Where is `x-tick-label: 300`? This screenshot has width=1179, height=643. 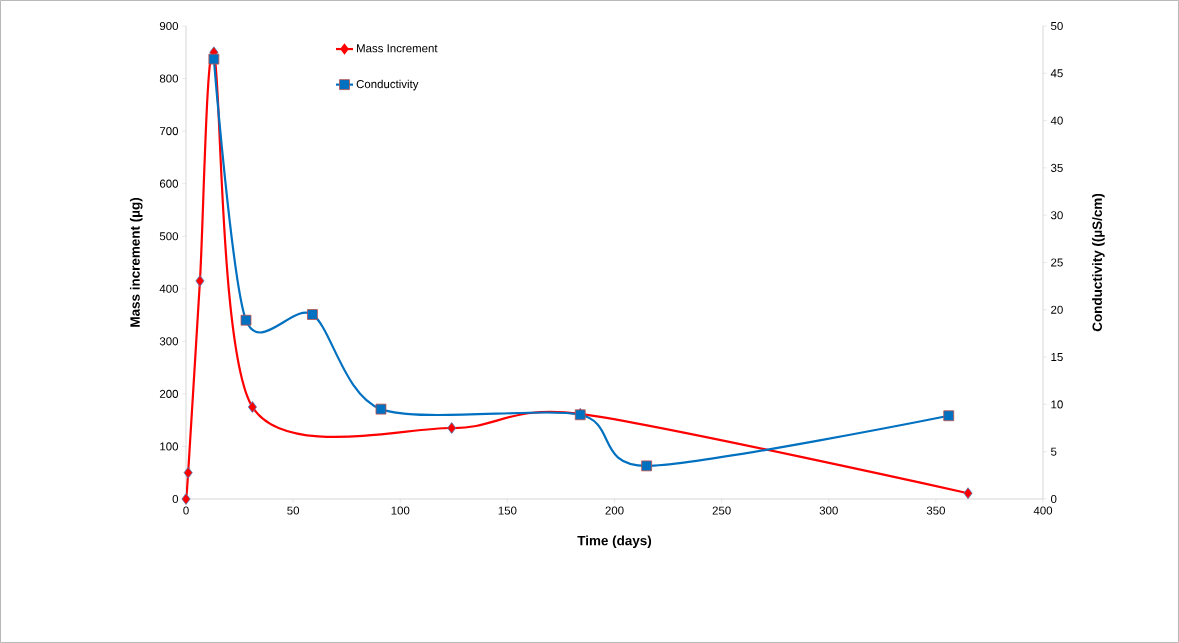
x-tick-label: 300 is located at coordinates (828, 510).